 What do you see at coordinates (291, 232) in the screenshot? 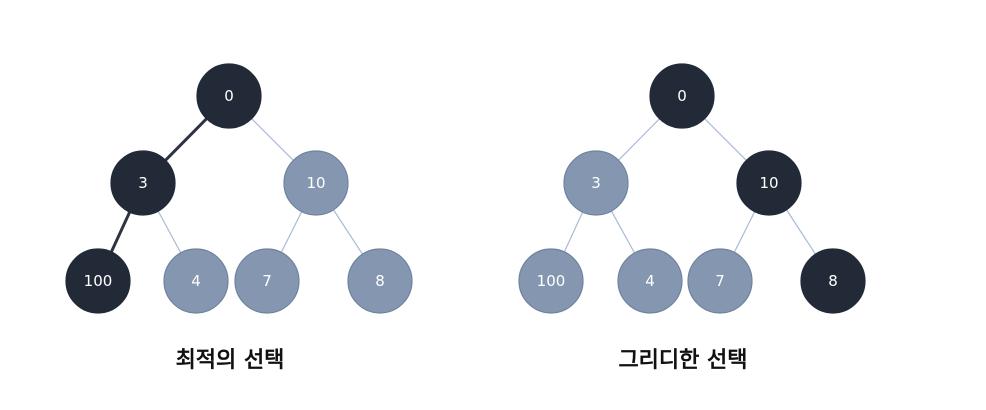
I see `optimal-edge-right-to-right-left` at bounding box center [291, 232].